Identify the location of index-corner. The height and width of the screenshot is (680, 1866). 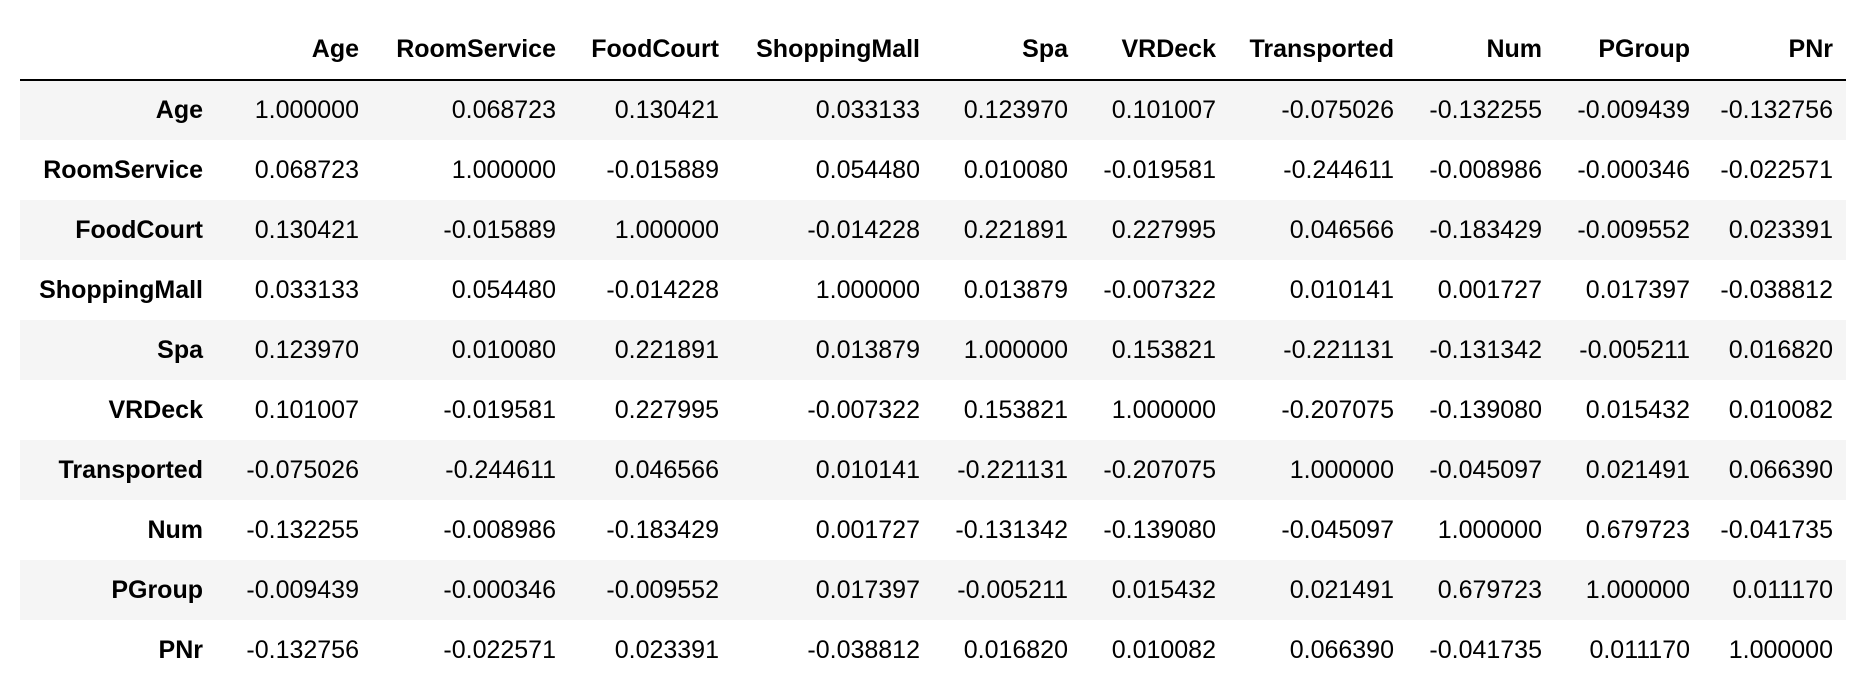
(118, 50).